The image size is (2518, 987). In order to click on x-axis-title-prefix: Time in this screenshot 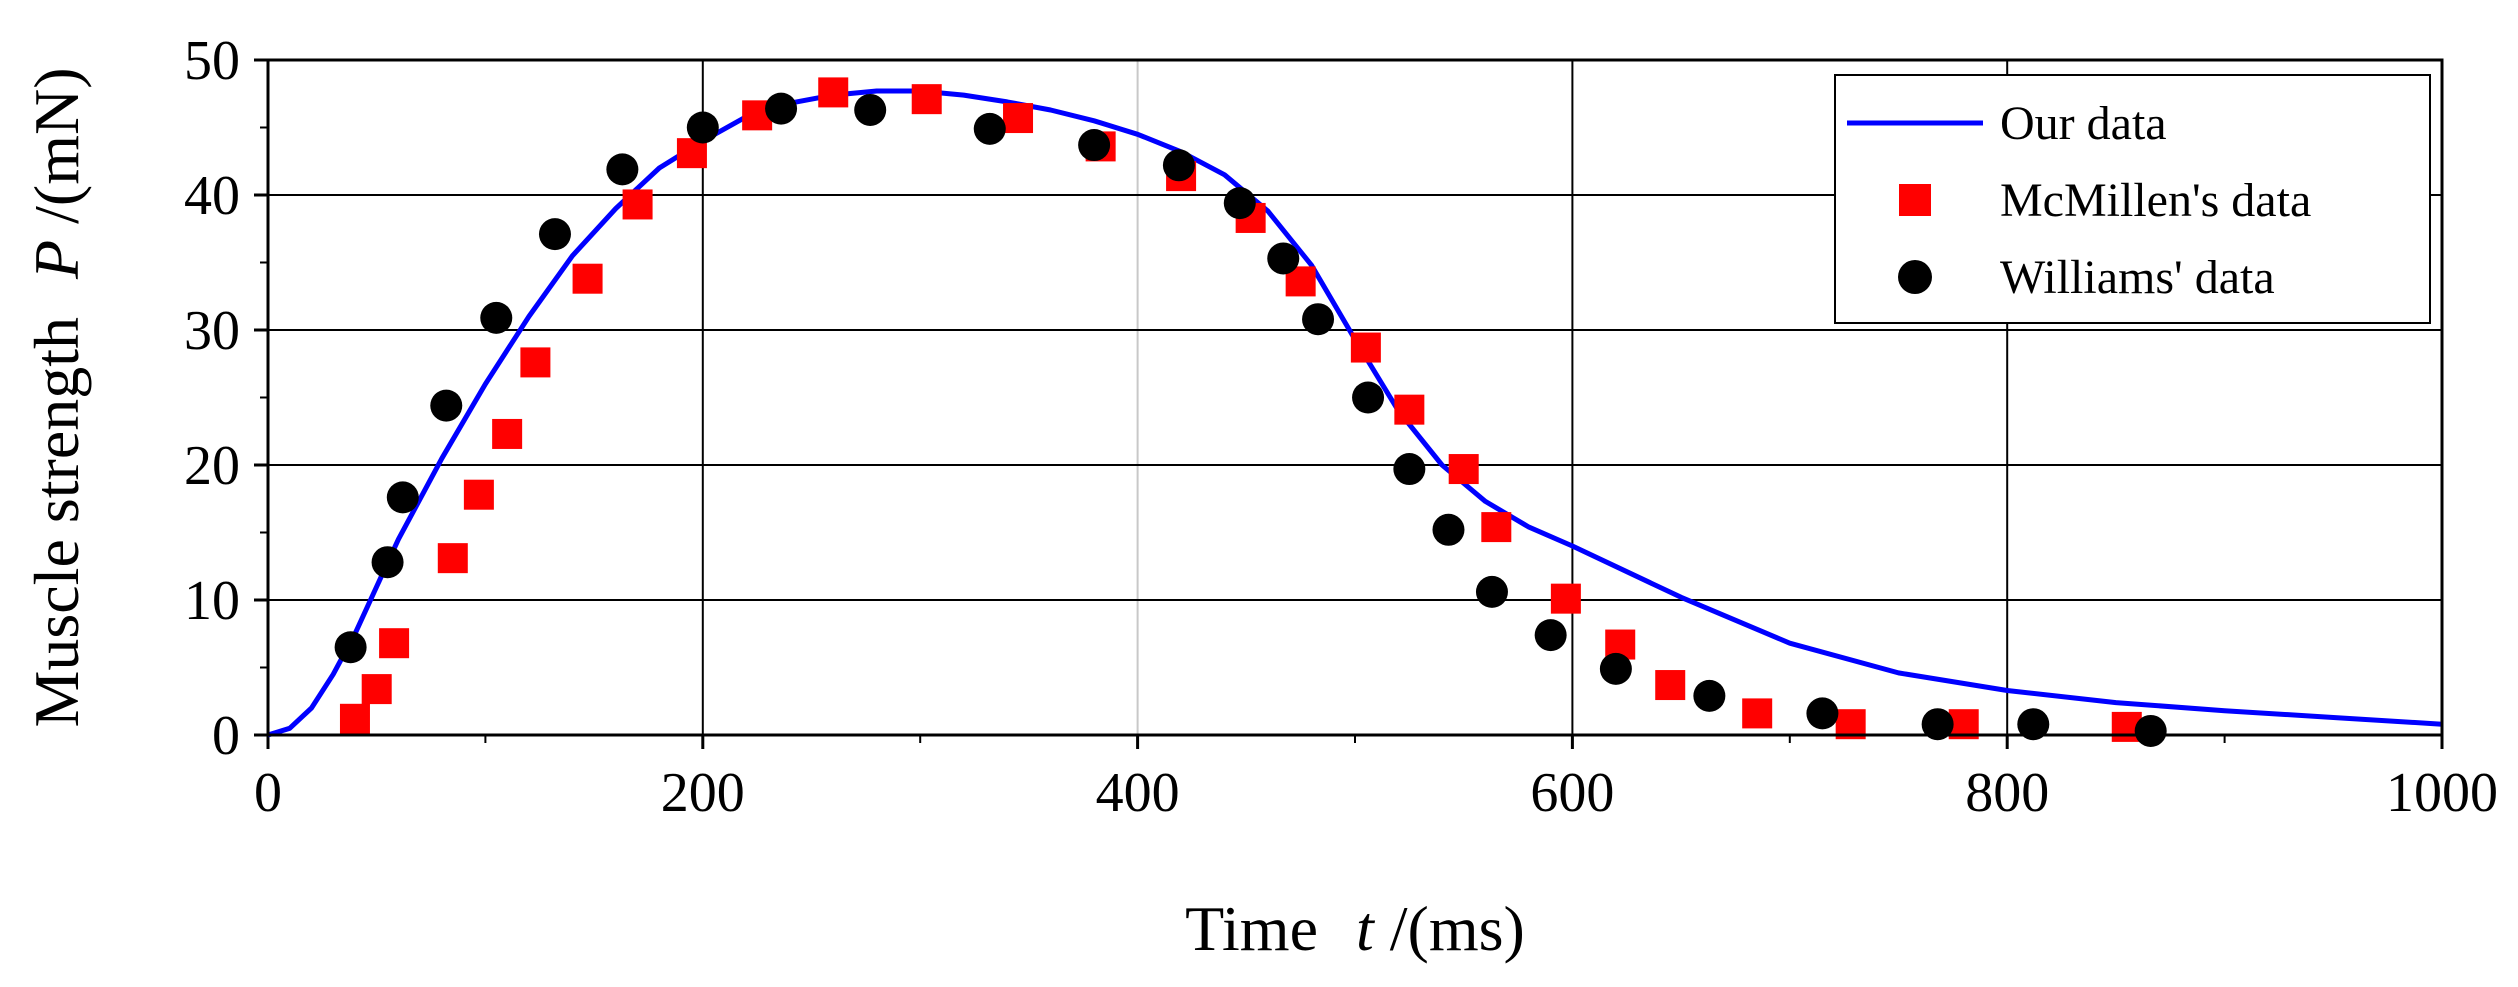, I will do `click(1251, 928)`.